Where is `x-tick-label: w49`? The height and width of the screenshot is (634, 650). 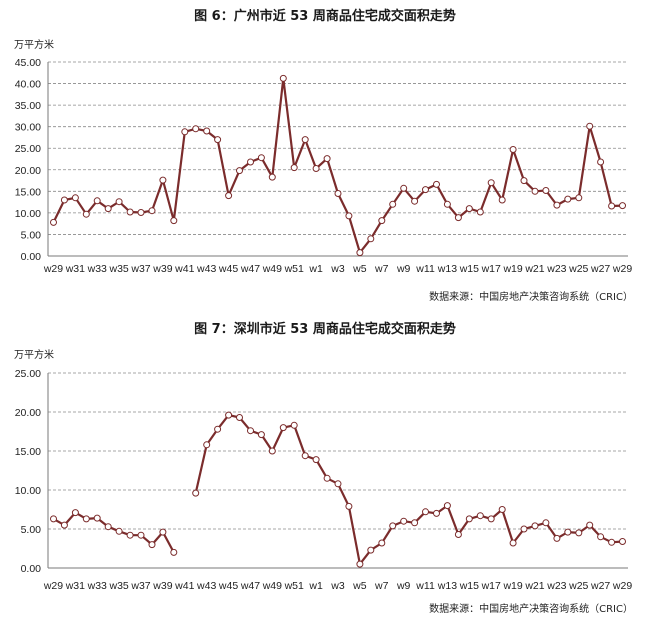
x-tick-label: w49 is located at coordinates (272, 269).